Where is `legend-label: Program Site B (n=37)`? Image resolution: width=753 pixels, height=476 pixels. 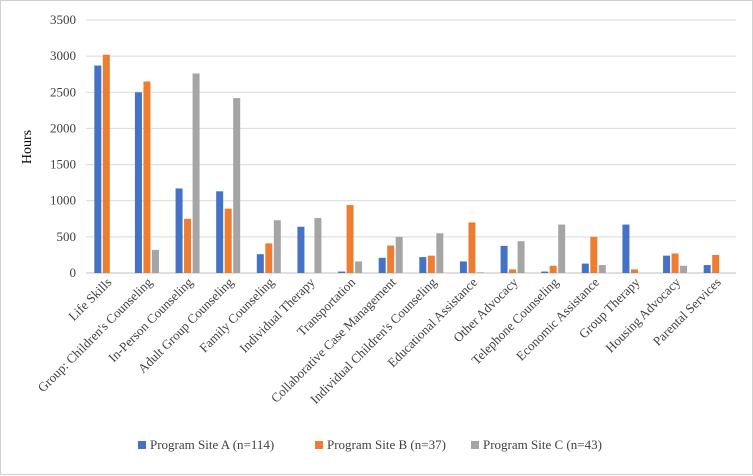
legend-label: Program Site B (n=37) is located at coordinates (386, 444).